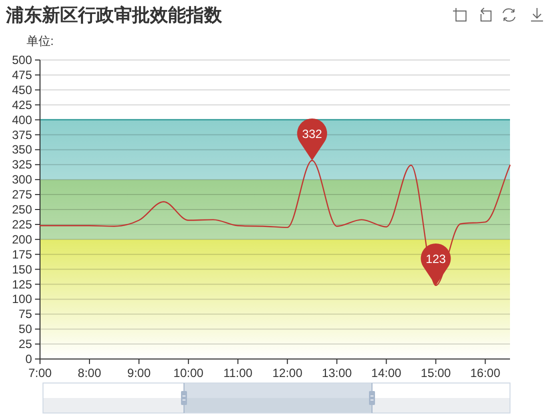  I want to click on ytick-label: 450, so click(22, 89).